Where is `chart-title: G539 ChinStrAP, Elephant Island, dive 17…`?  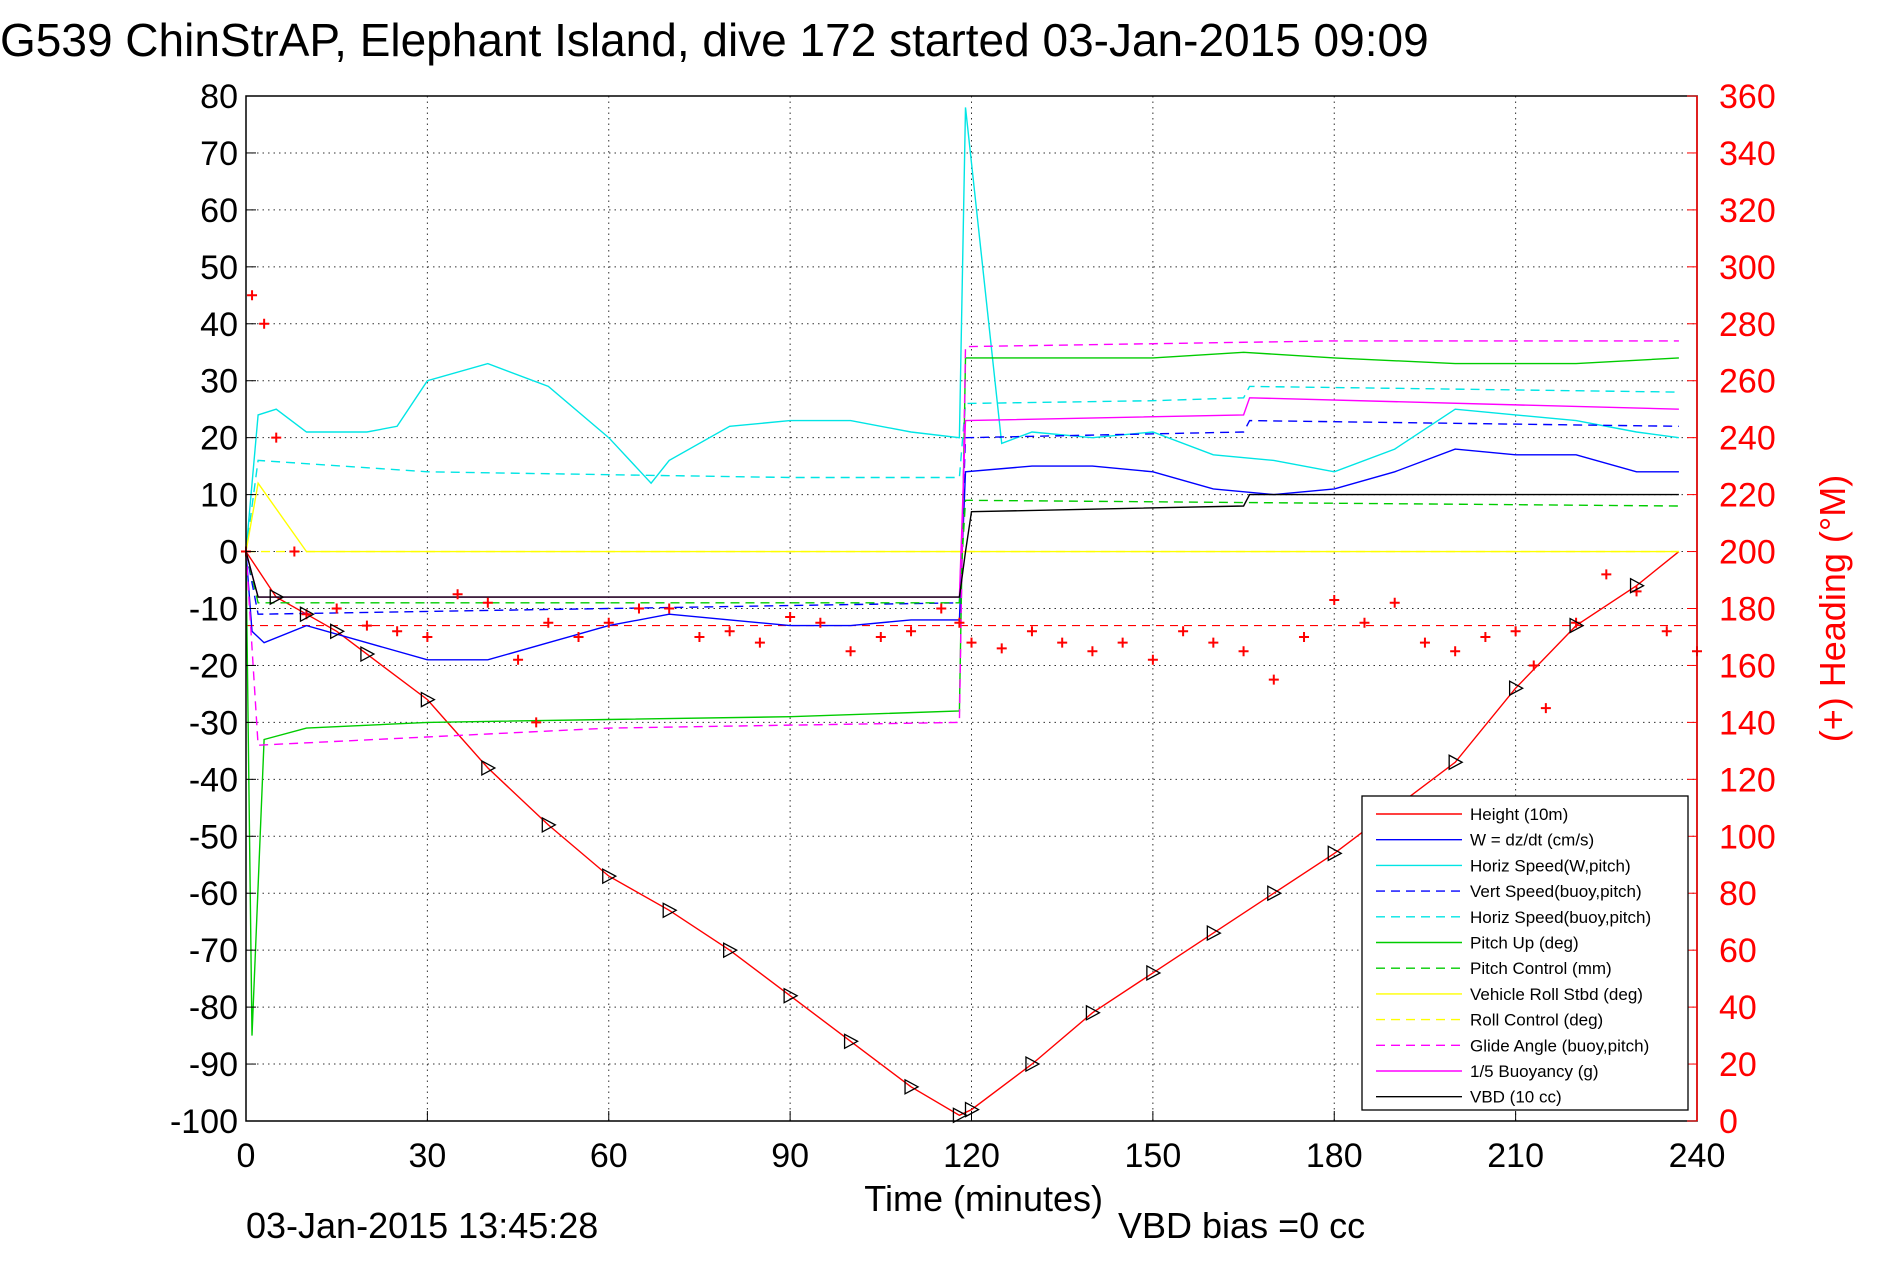
chart-title: G539 ChinStrAP, Elephant Island, dive 17… is located at coordinates (714, 40).